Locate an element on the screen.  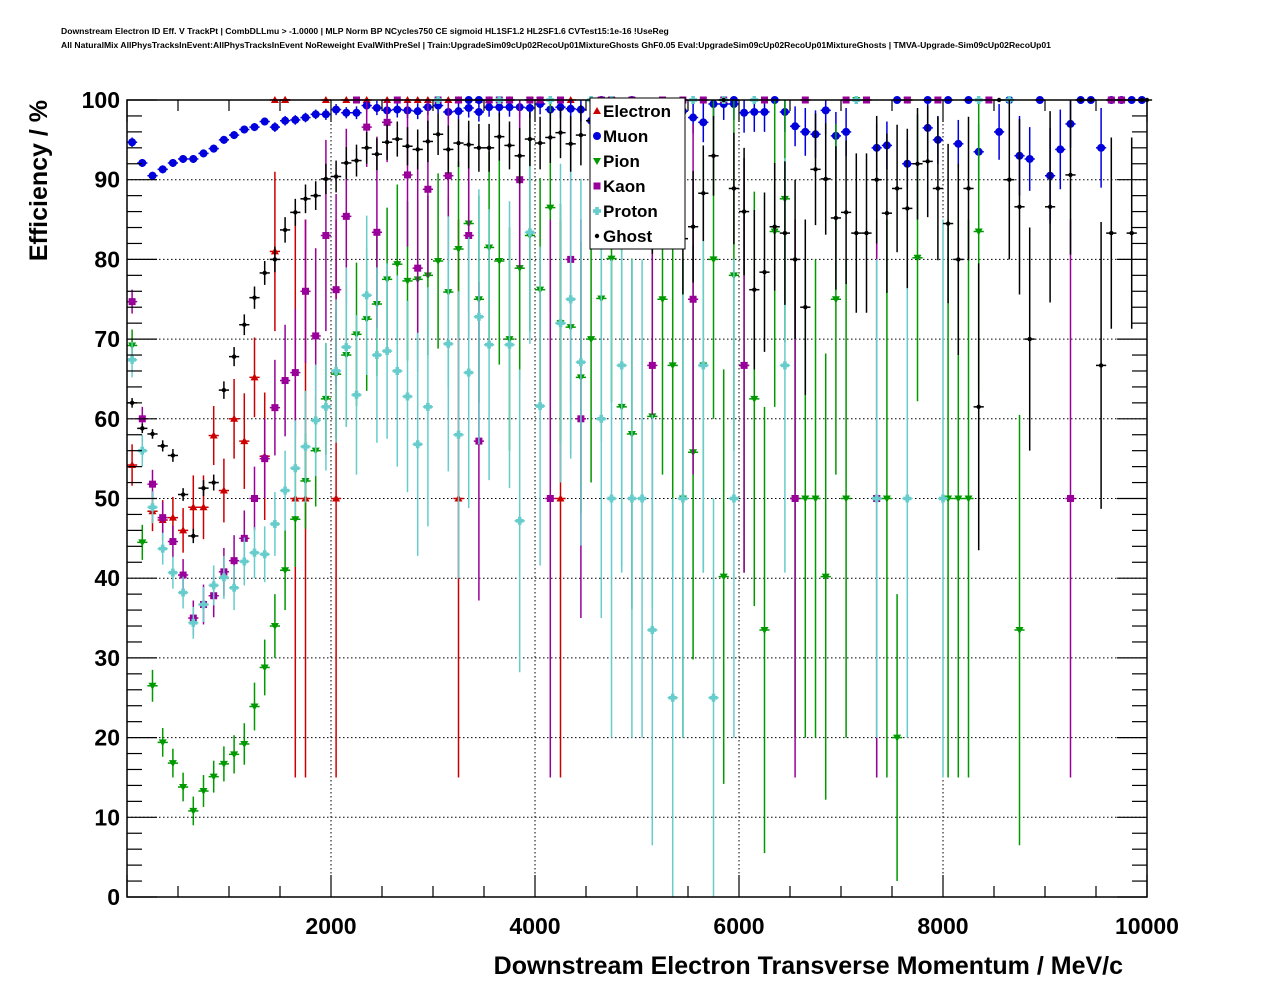
legend-label: Electron is located at coordinates (637, 111).